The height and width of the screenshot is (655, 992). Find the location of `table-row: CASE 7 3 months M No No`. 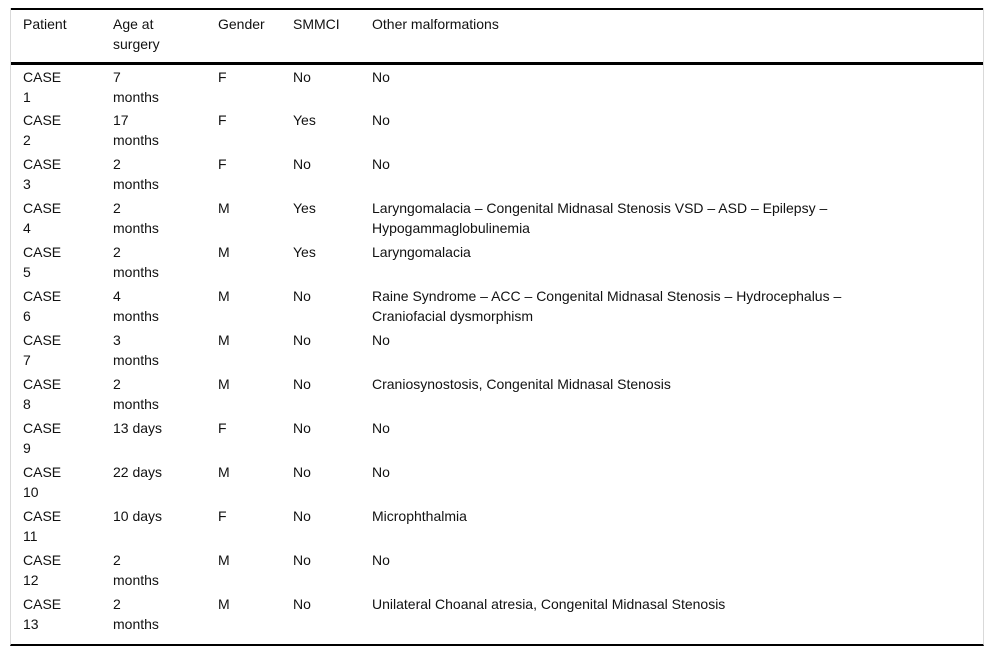

table-row: CASE 7 3 months M No No is located at coordinates (497, 350).